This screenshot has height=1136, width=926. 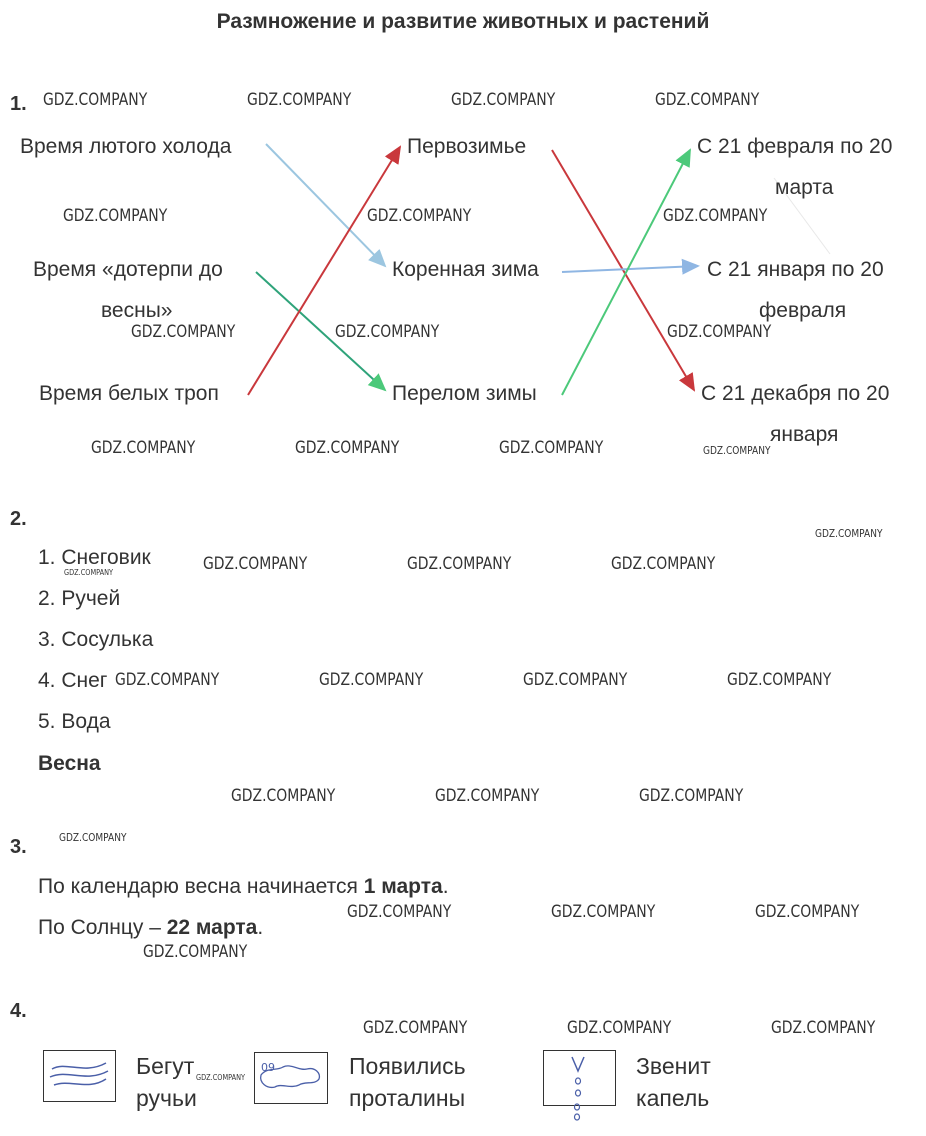 I want to click on left-item-endure-2: весны», so click(x=137, y=310).